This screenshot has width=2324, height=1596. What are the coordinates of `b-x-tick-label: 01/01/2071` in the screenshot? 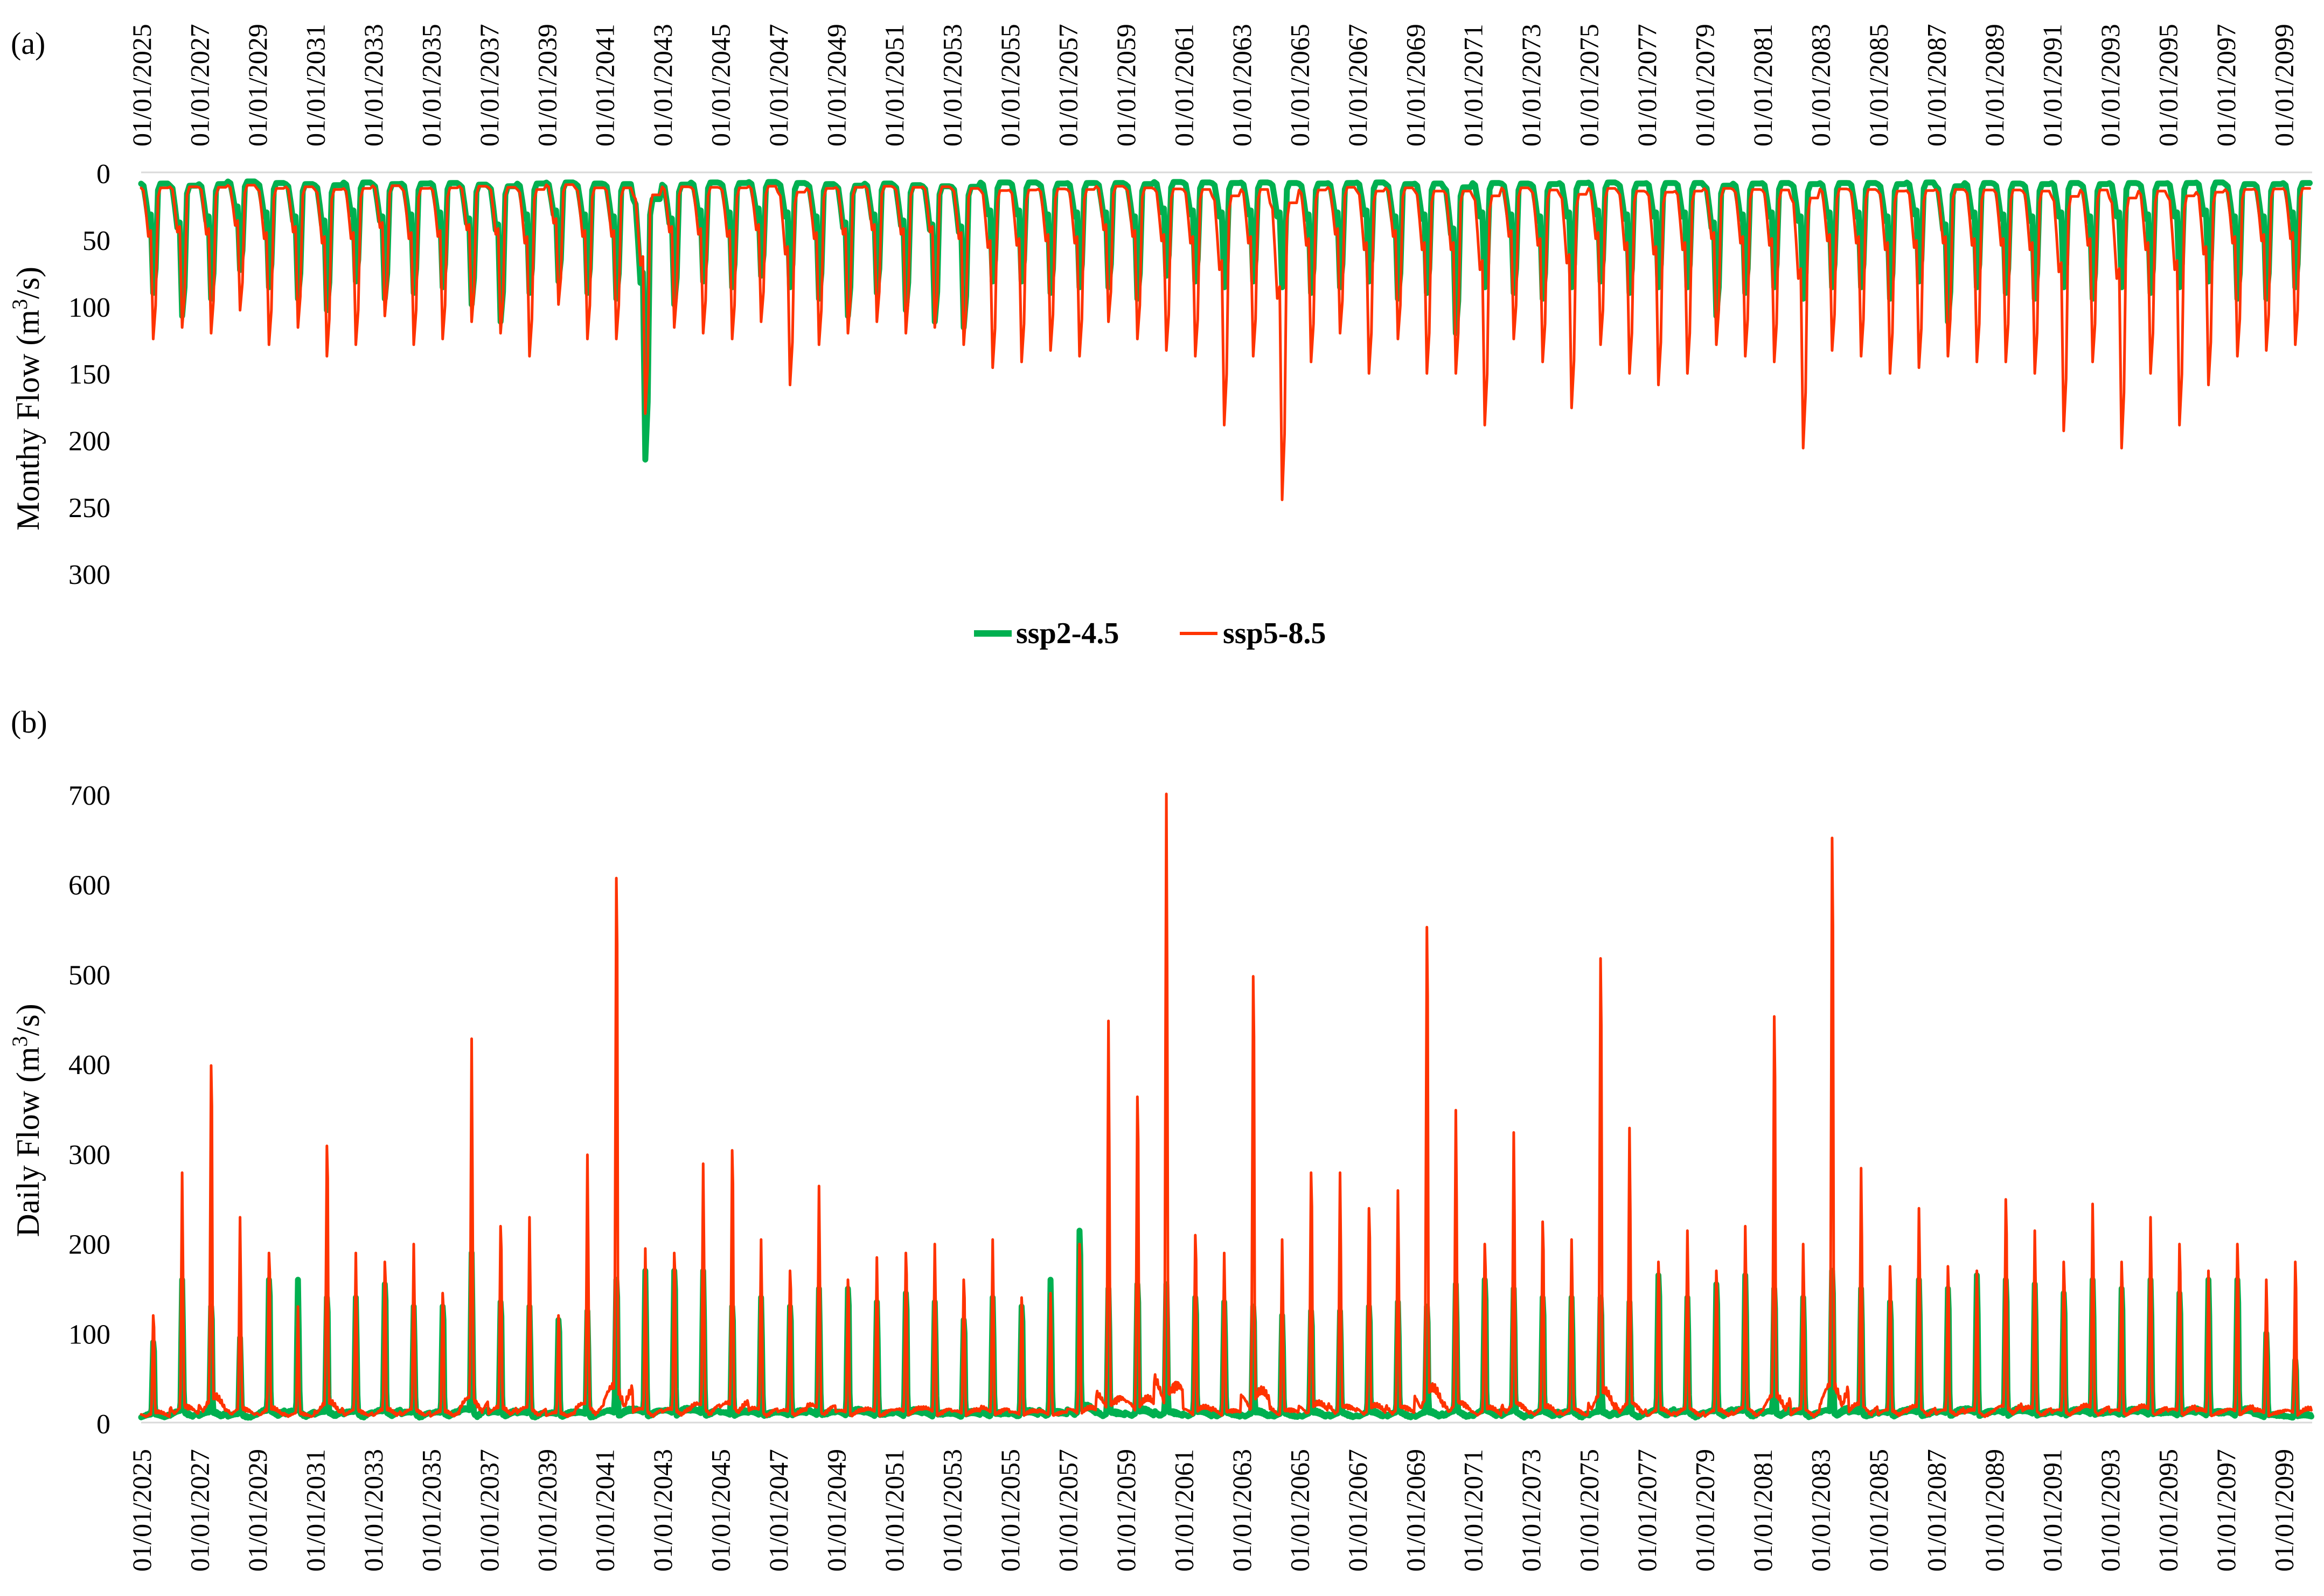 It's located at (1473, 1510).